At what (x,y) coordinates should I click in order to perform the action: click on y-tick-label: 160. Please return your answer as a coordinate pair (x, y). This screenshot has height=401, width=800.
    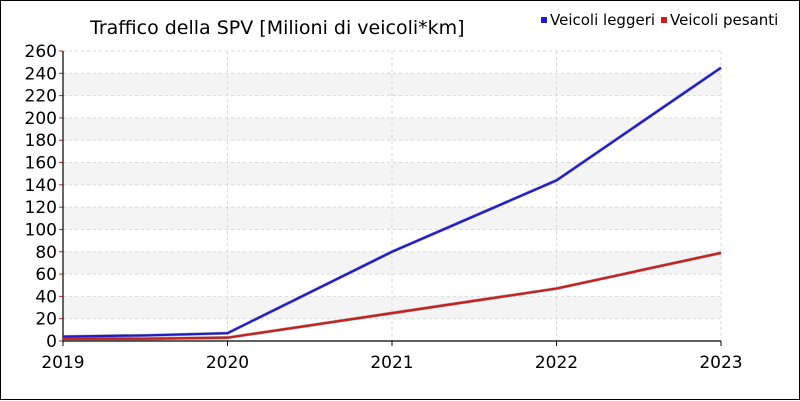
    Looking at the image, I should click on (41, 164).